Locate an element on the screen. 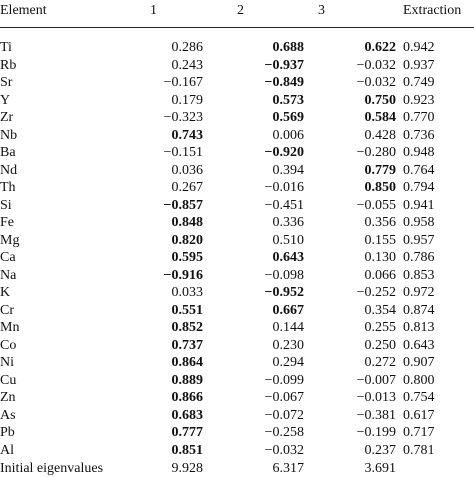 The height and width of the screenshot is (477, 474). extraction-cell: 0.800 is located at coordinates (419, 380).